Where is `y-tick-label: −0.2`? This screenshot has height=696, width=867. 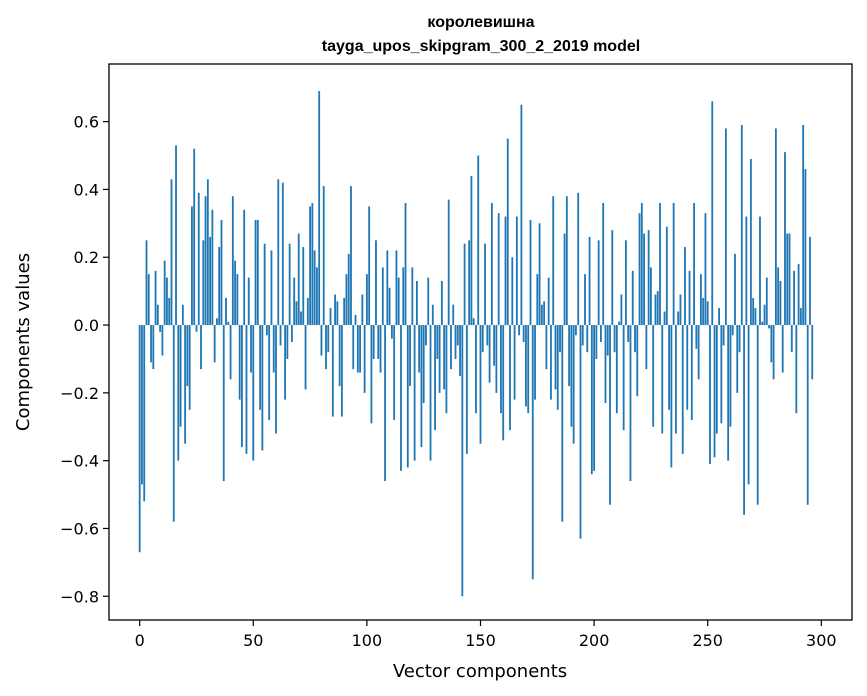
y-tick-label: −0.2 is located at coordinates (79, 393).